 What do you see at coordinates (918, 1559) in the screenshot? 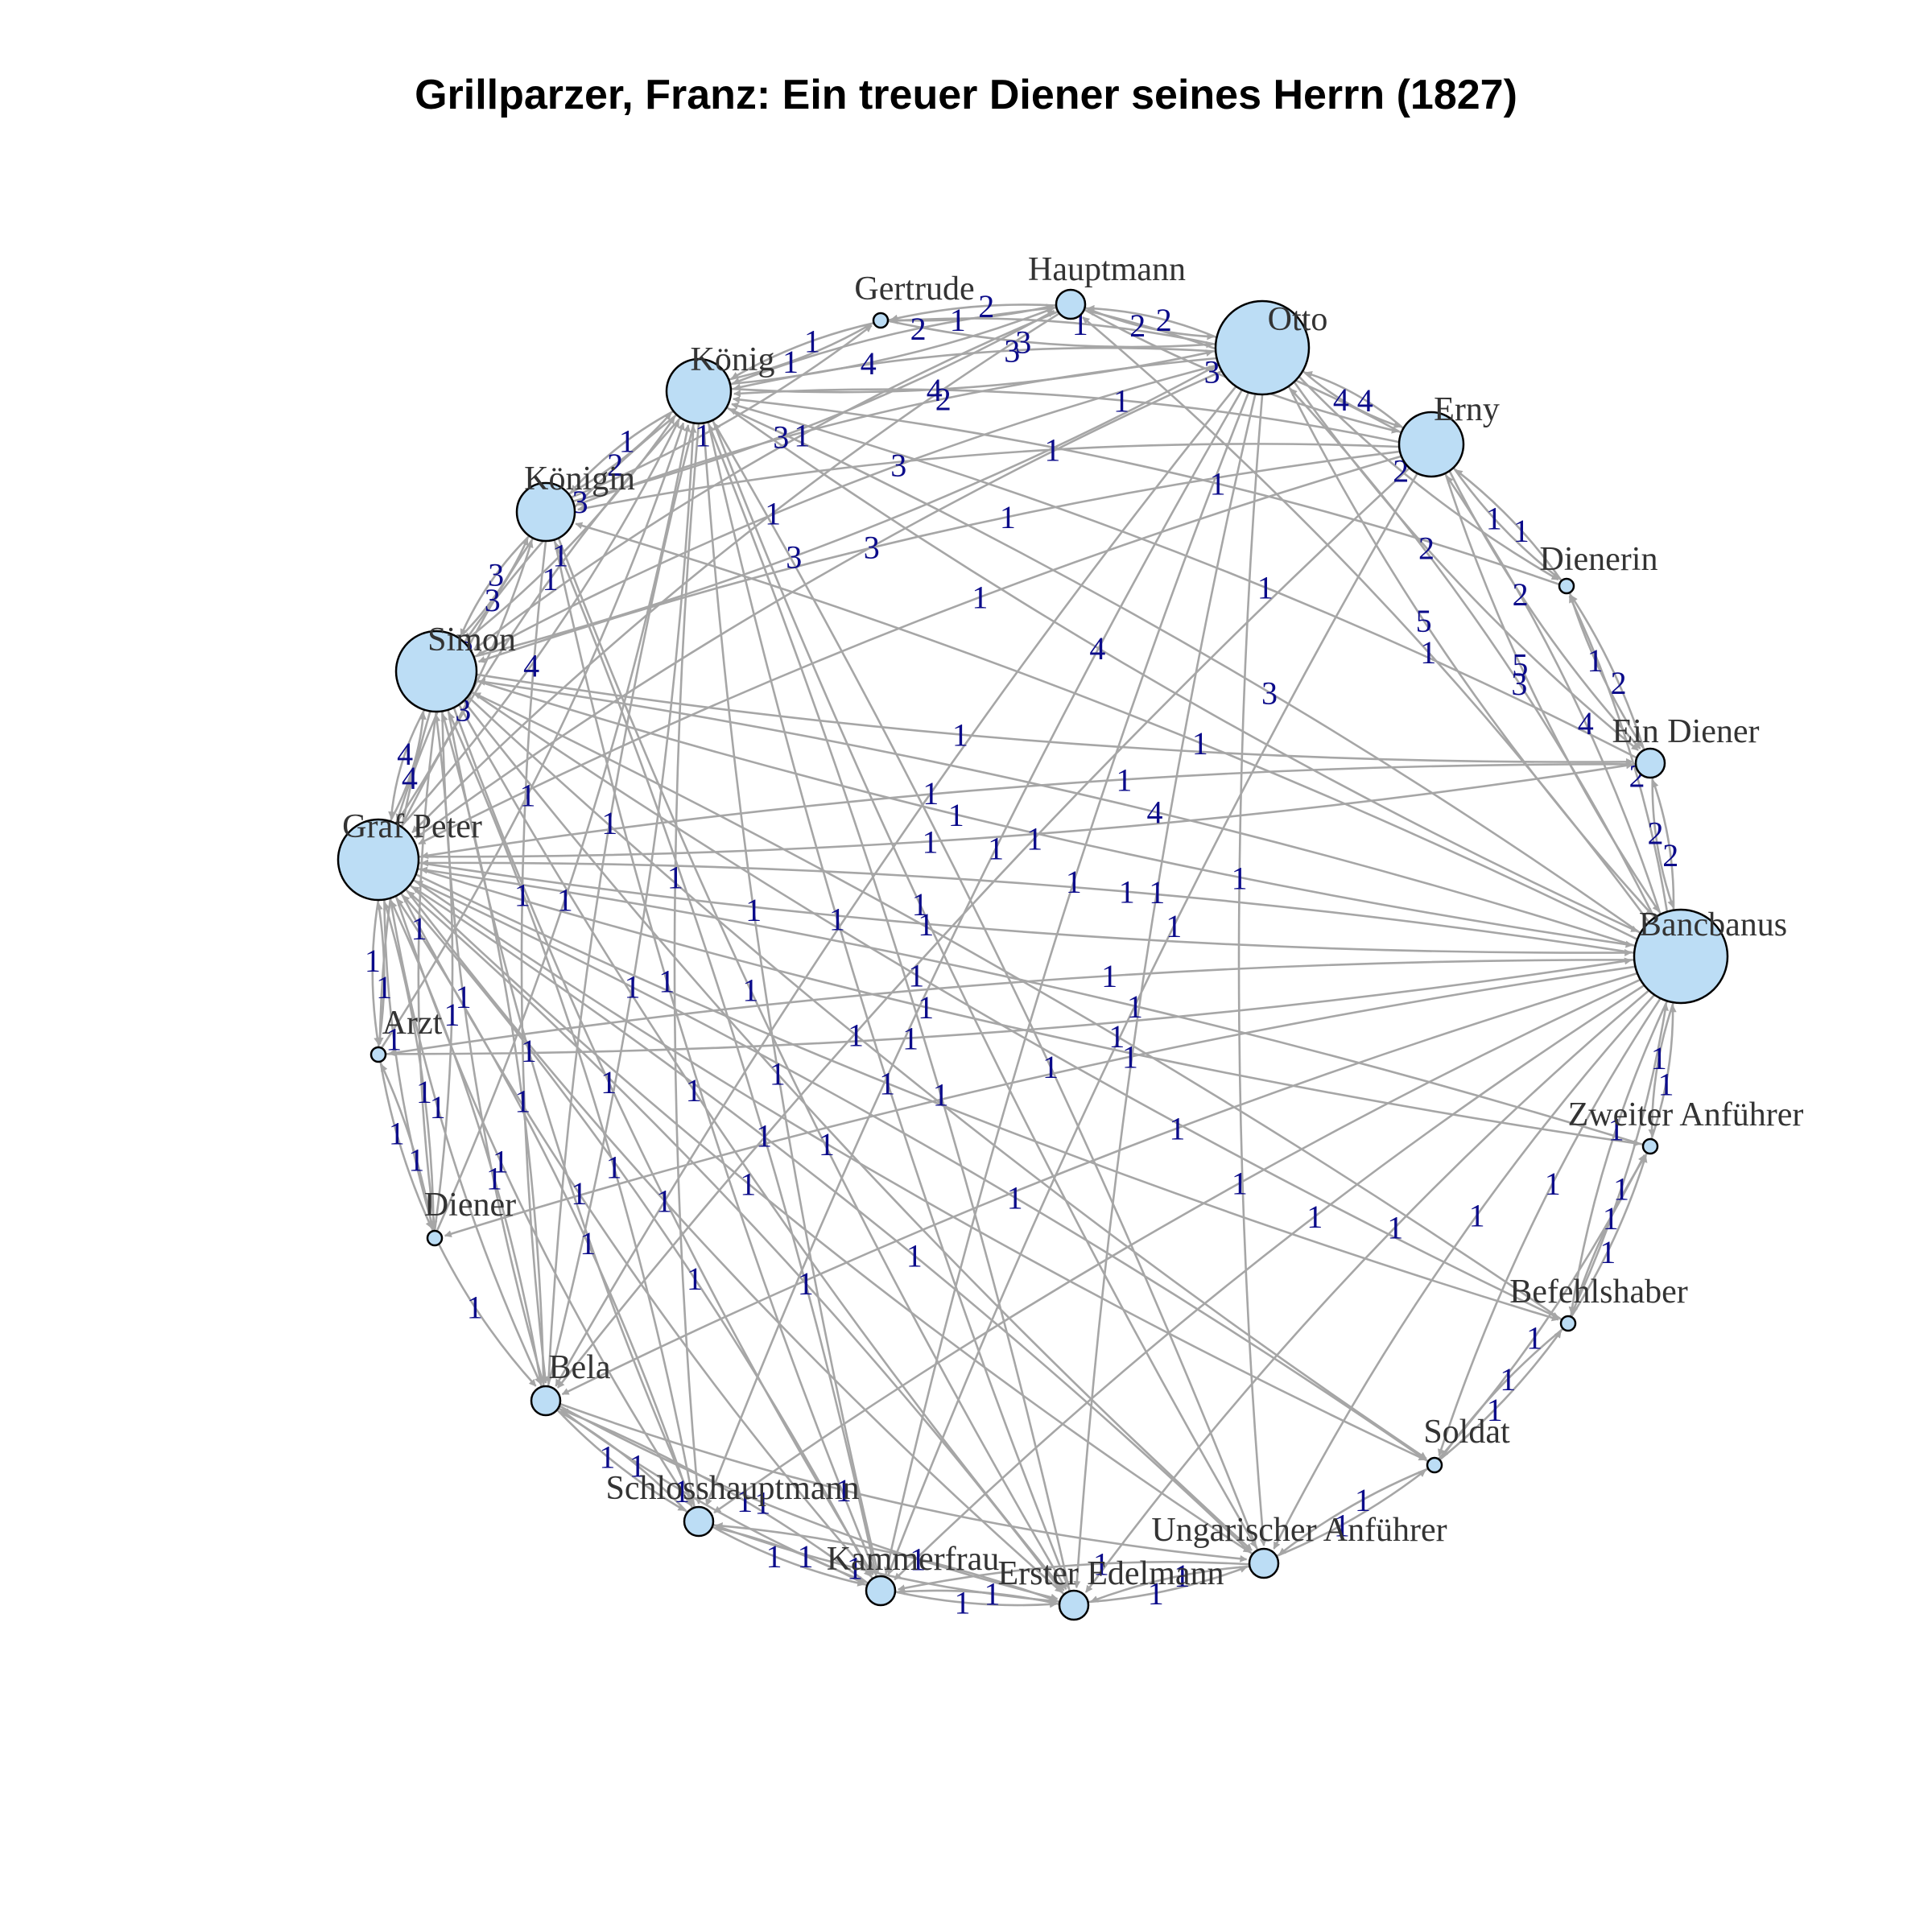
I see `edge-label-erster_edelmann-to-schlosshauptmann: 1` at bounding box center [918, 1559].